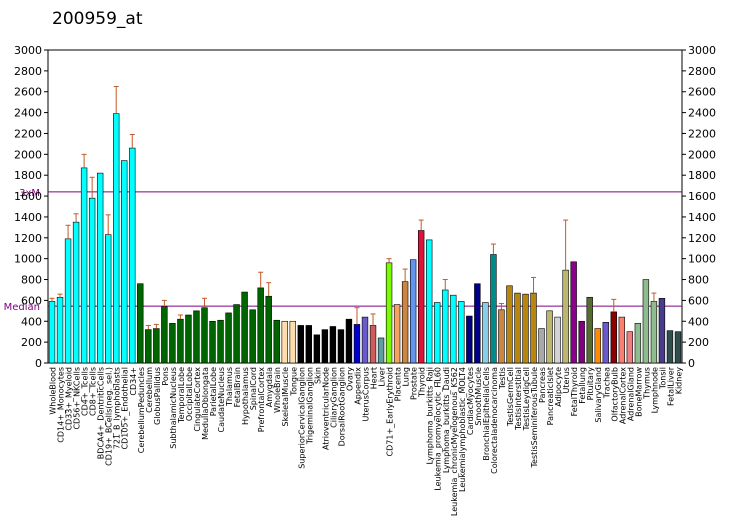  I want to click on category-label: CingulateCortex, so click(197, 399).